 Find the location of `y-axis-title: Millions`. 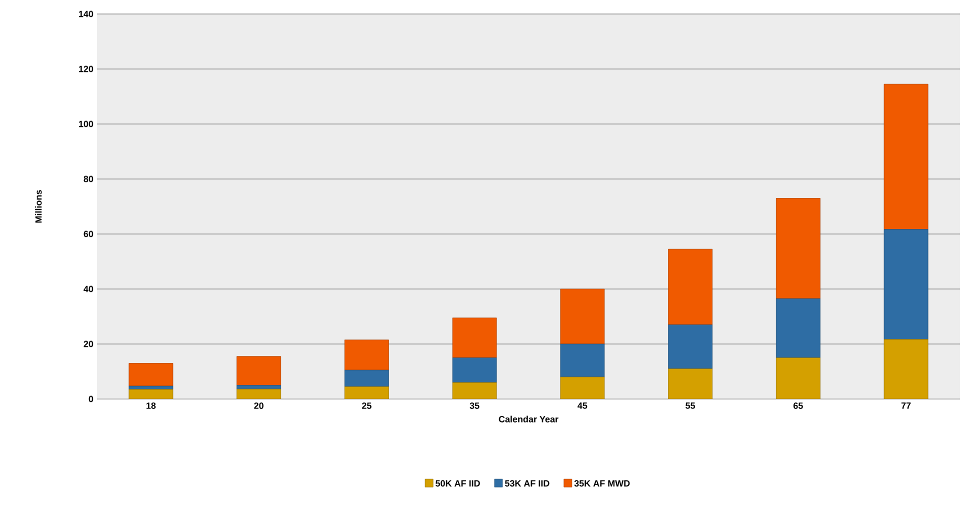

y-axis-title: Millions is located at coordinates (38, 206).